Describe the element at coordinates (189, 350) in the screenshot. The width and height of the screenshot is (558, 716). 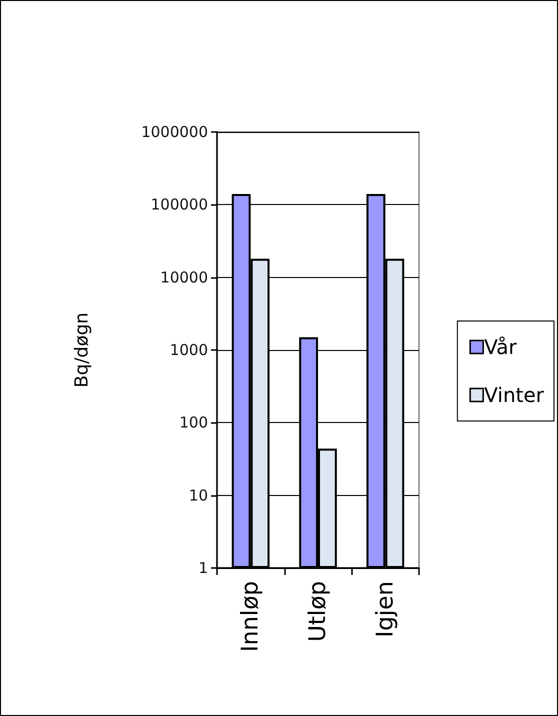
I see `y-tick-label: 1000` at that location.